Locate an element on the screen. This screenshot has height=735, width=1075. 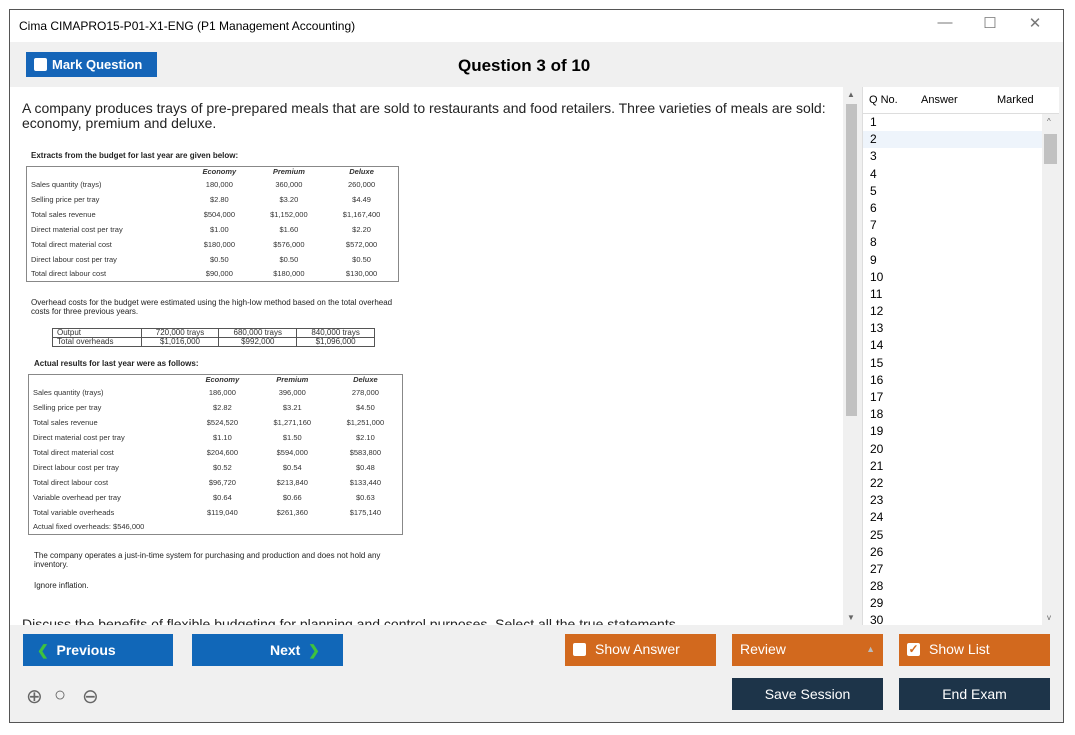
list-item: 8 is located at coordinates (873, 242).